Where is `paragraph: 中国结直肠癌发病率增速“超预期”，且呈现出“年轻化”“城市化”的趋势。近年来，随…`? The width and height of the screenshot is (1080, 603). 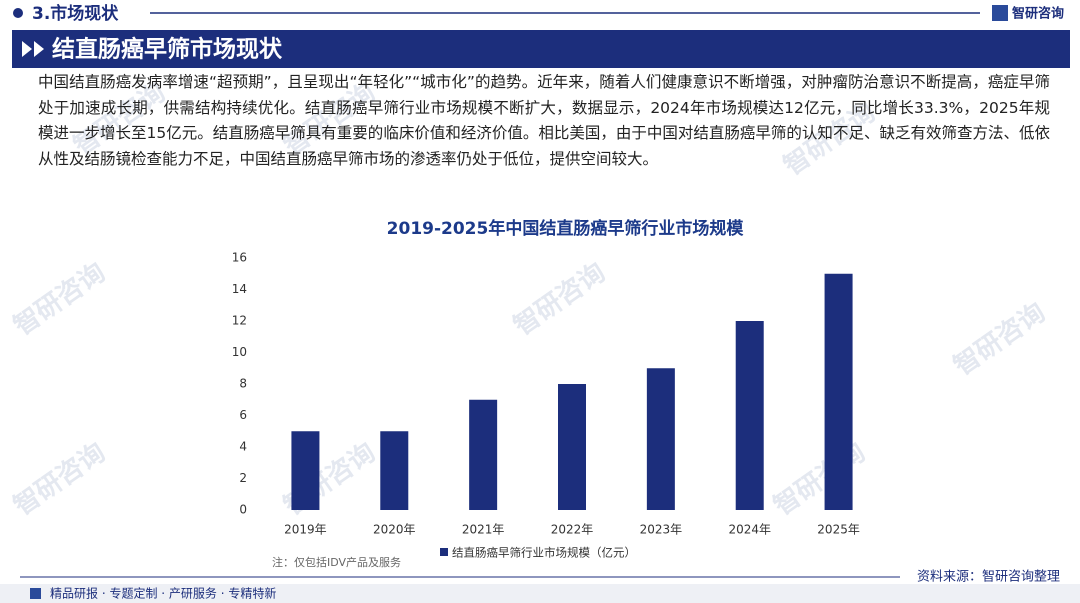 paragraph: 中国结直肠癌发病率增速“超预期”，且呈现出“年轻化”“城市化”的趋势。近年来，随… is located at coordinates (544, 120).